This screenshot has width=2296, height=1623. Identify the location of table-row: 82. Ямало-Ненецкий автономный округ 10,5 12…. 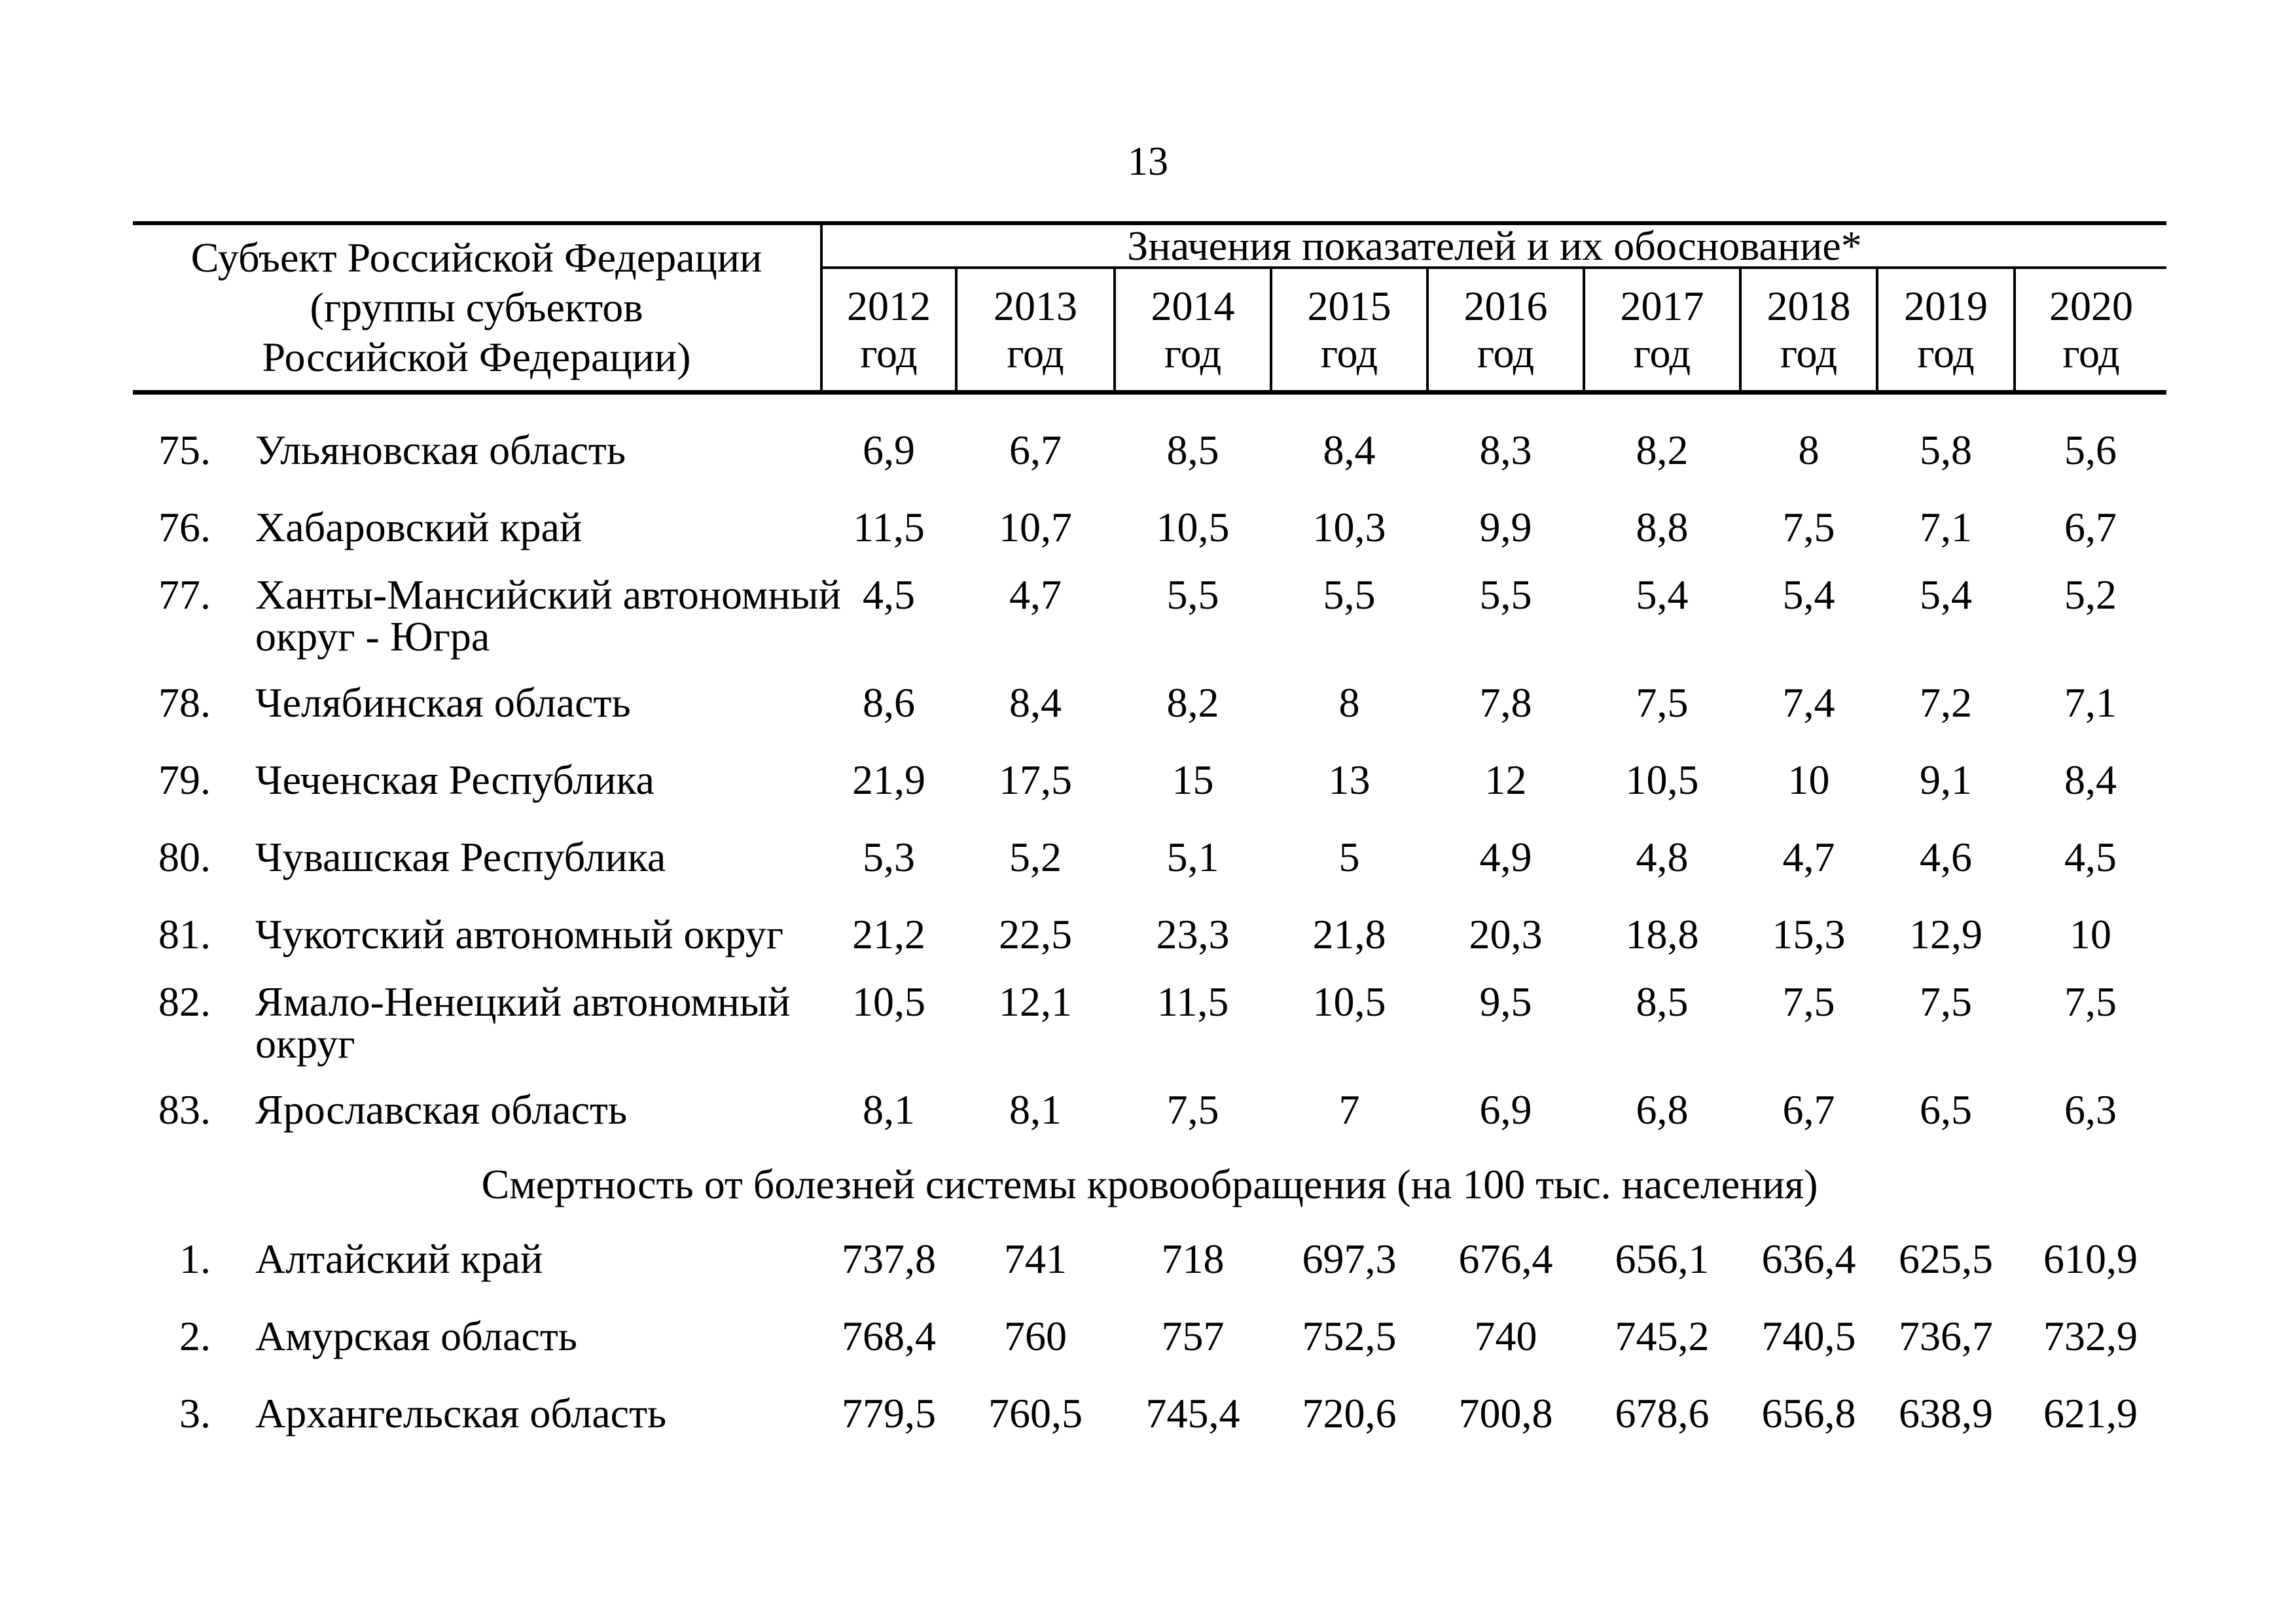
(1149, 1022).